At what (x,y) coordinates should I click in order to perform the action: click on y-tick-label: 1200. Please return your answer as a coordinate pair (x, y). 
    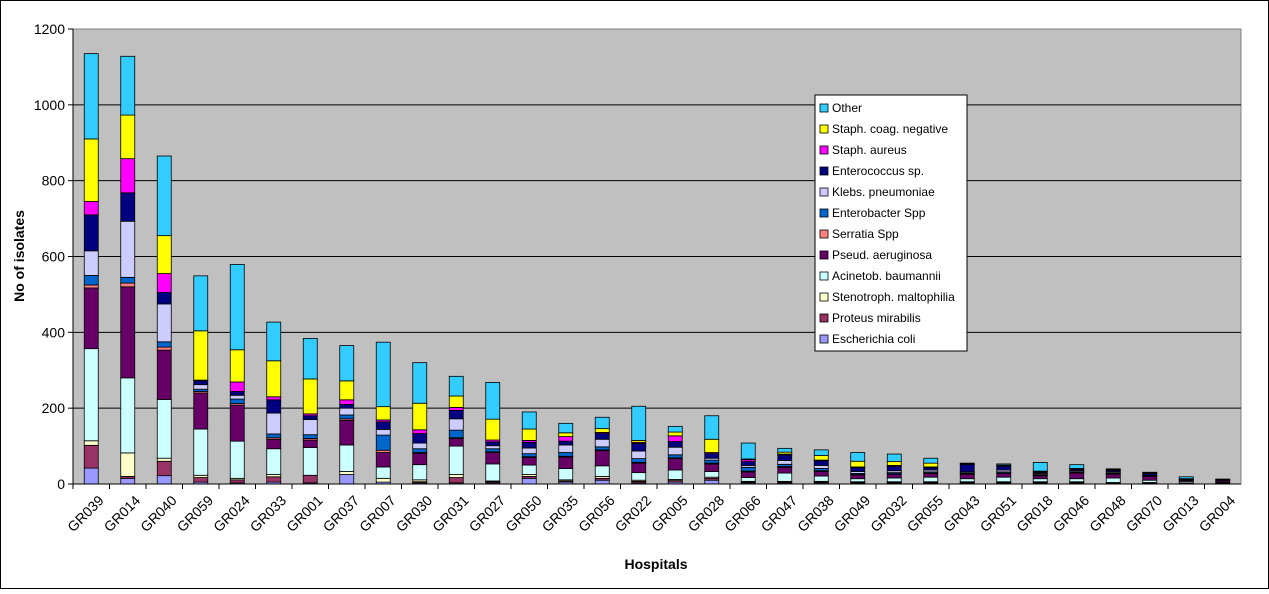
    Looking at the image, I should click on (49, 29).